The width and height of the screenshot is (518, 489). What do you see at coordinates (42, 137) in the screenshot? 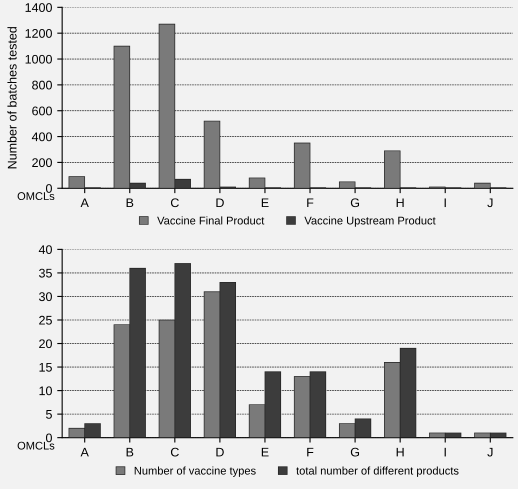
I see `y-tick-label: 400` at bounding box center [42, 137].